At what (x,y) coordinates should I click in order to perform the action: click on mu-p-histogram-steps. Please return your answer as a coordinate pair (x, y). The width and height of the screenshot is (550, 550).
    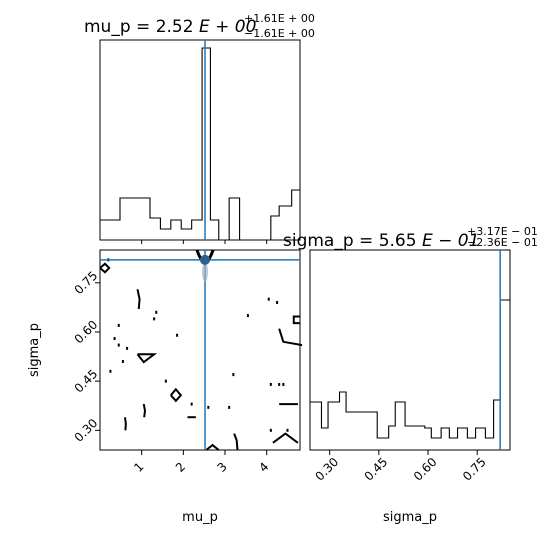
    Looking at the image, I should click on (200, 144).